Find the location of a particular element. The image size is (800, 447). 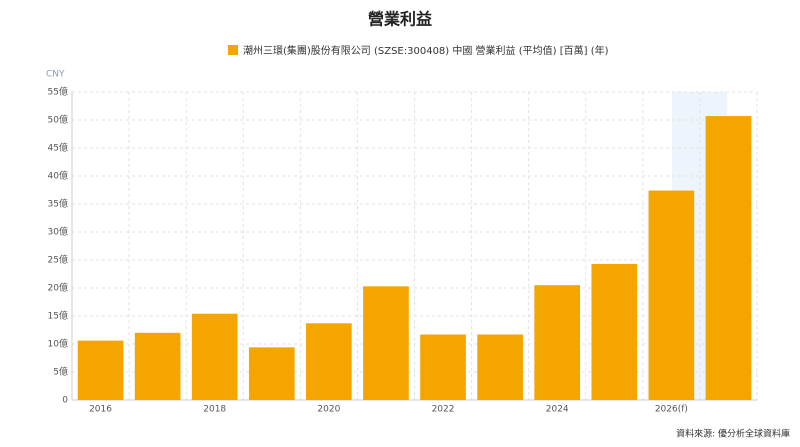

y-tick-label: 5億 is located at coordinates (60, 372).